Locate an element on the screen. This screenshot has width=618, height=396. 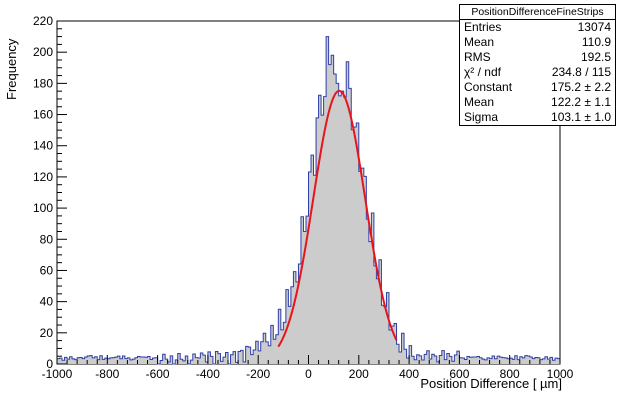
x-tick-label: -800 is located at coordinates (107, 374).